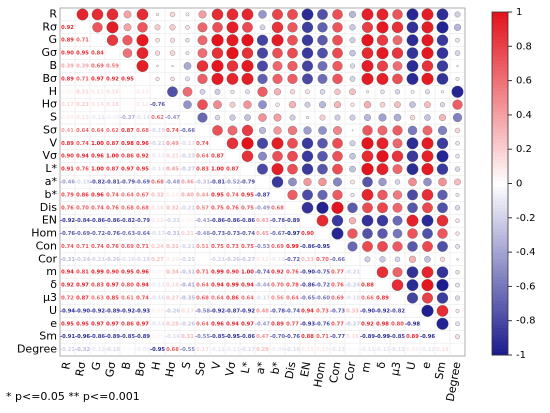 Image resolution: width=550 pixels, height=413 pixels. What do you see at coordinates (202, 208) in the screenshot?
I see `value-label: 0.57` at bounding box center [202, 208].